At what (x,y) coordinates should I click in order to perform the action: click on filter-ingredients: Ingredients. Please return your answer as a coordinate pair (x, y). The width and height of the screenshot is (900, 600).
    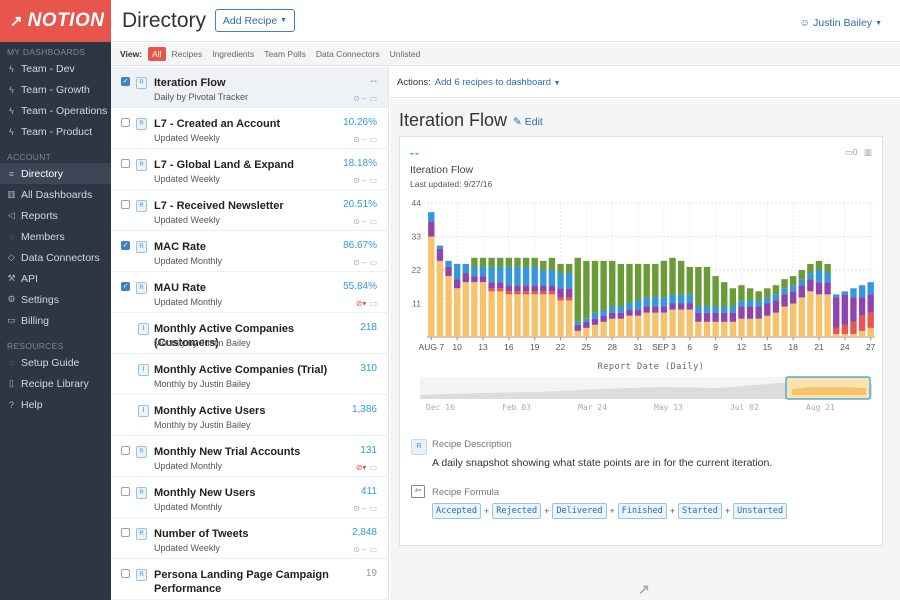
    Looking at the image, I should click on (233, 54).